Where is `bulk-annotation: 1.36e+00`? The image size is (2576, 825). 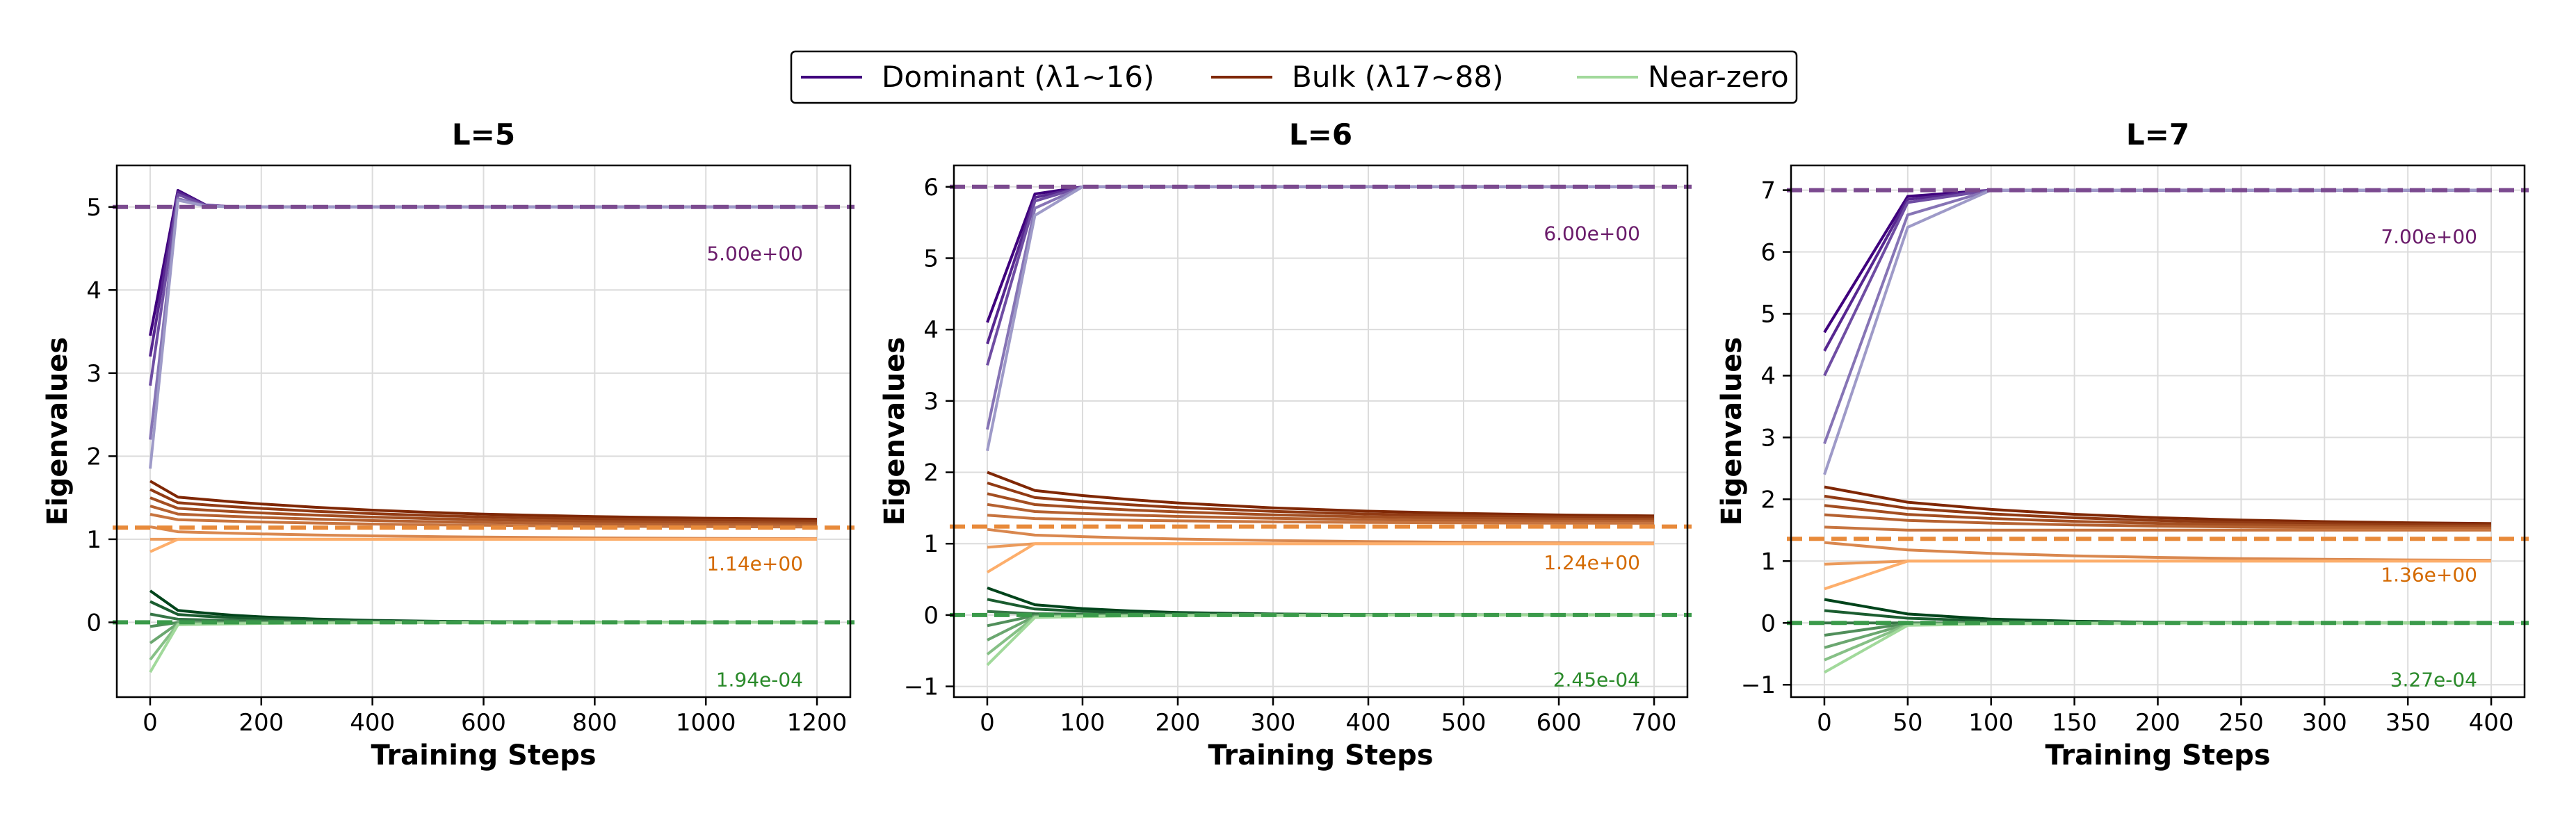
bulk-annotation: 1.36e+00 is located at coordinates (2429, 574).